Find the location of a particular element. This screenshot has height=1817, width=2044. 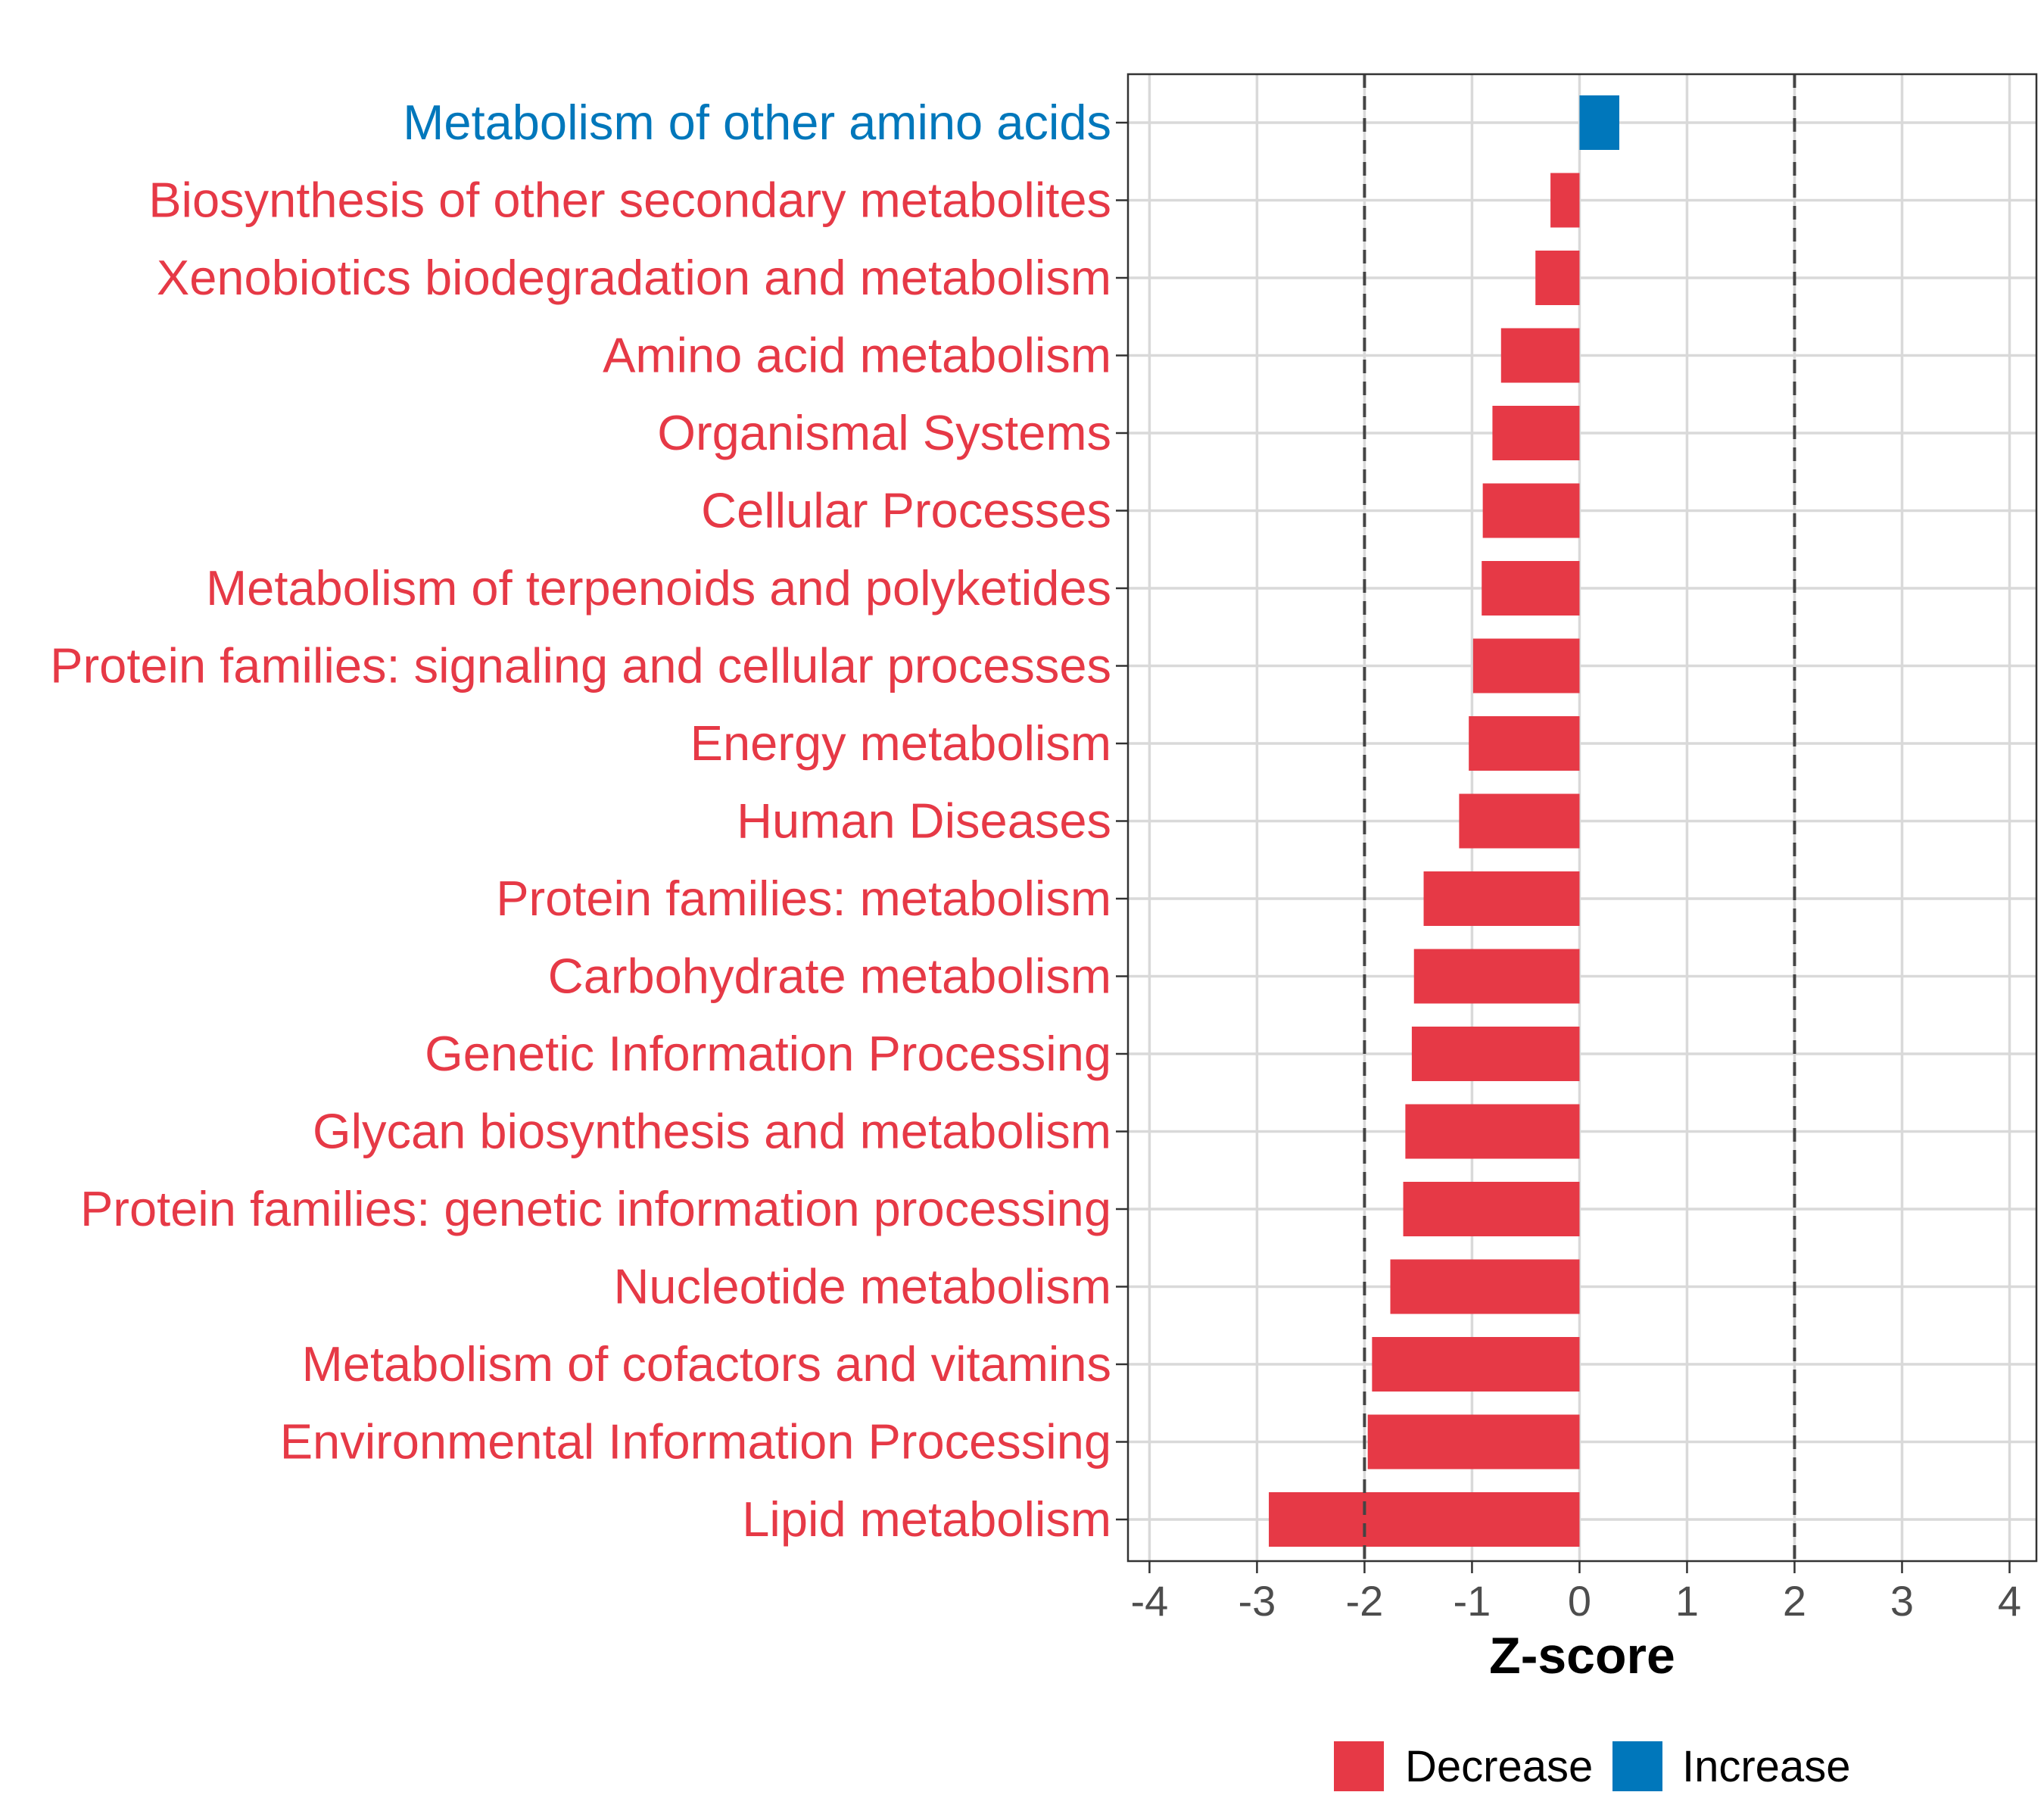

x-tick-label: -1 is located at coordinates (1472, 1601).